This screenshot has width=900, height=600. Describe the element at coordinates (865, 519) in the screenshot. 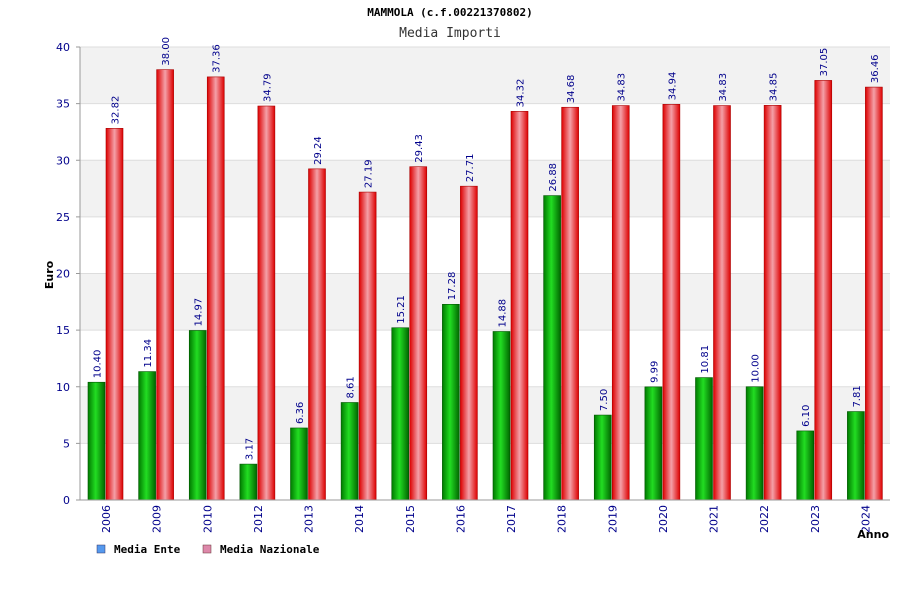

I see `x-tick-label: 2024` at that location.